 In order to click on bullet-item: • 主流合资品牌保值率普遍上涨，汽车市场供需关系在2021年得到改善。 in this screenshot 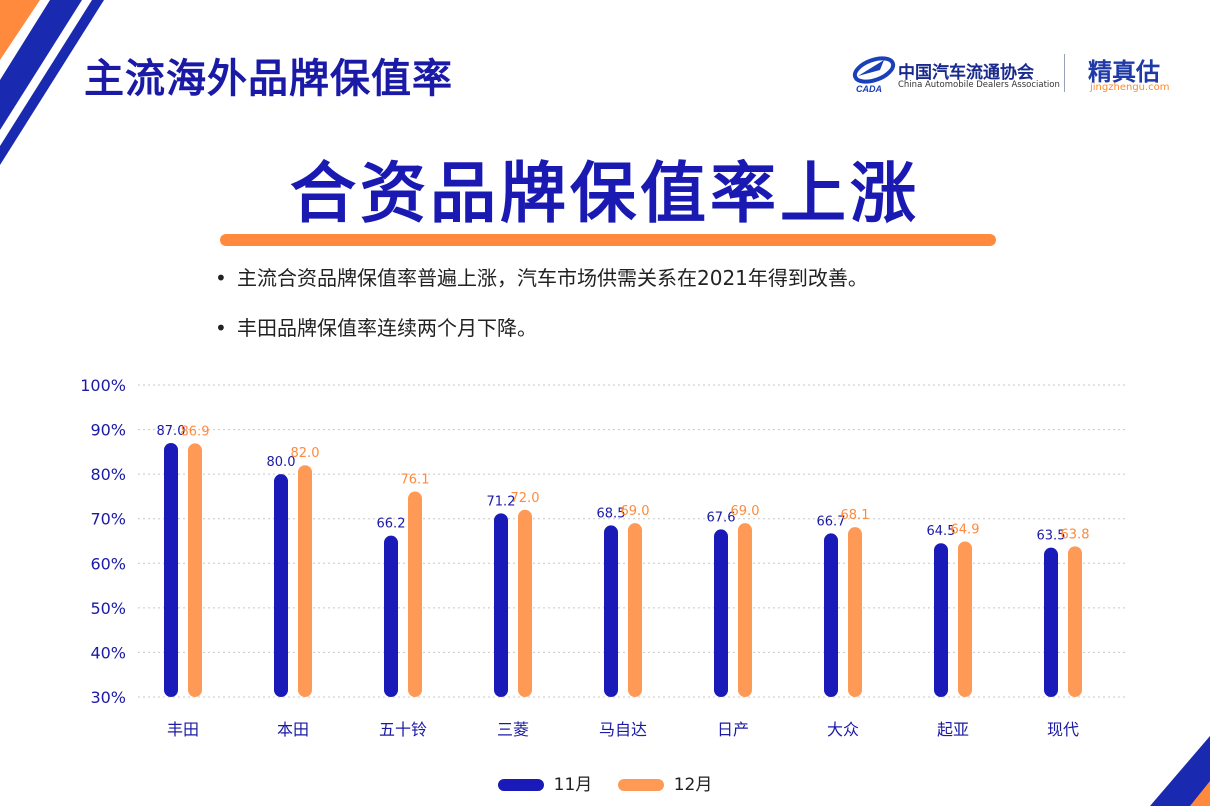, I will do `click(541, 278)`.